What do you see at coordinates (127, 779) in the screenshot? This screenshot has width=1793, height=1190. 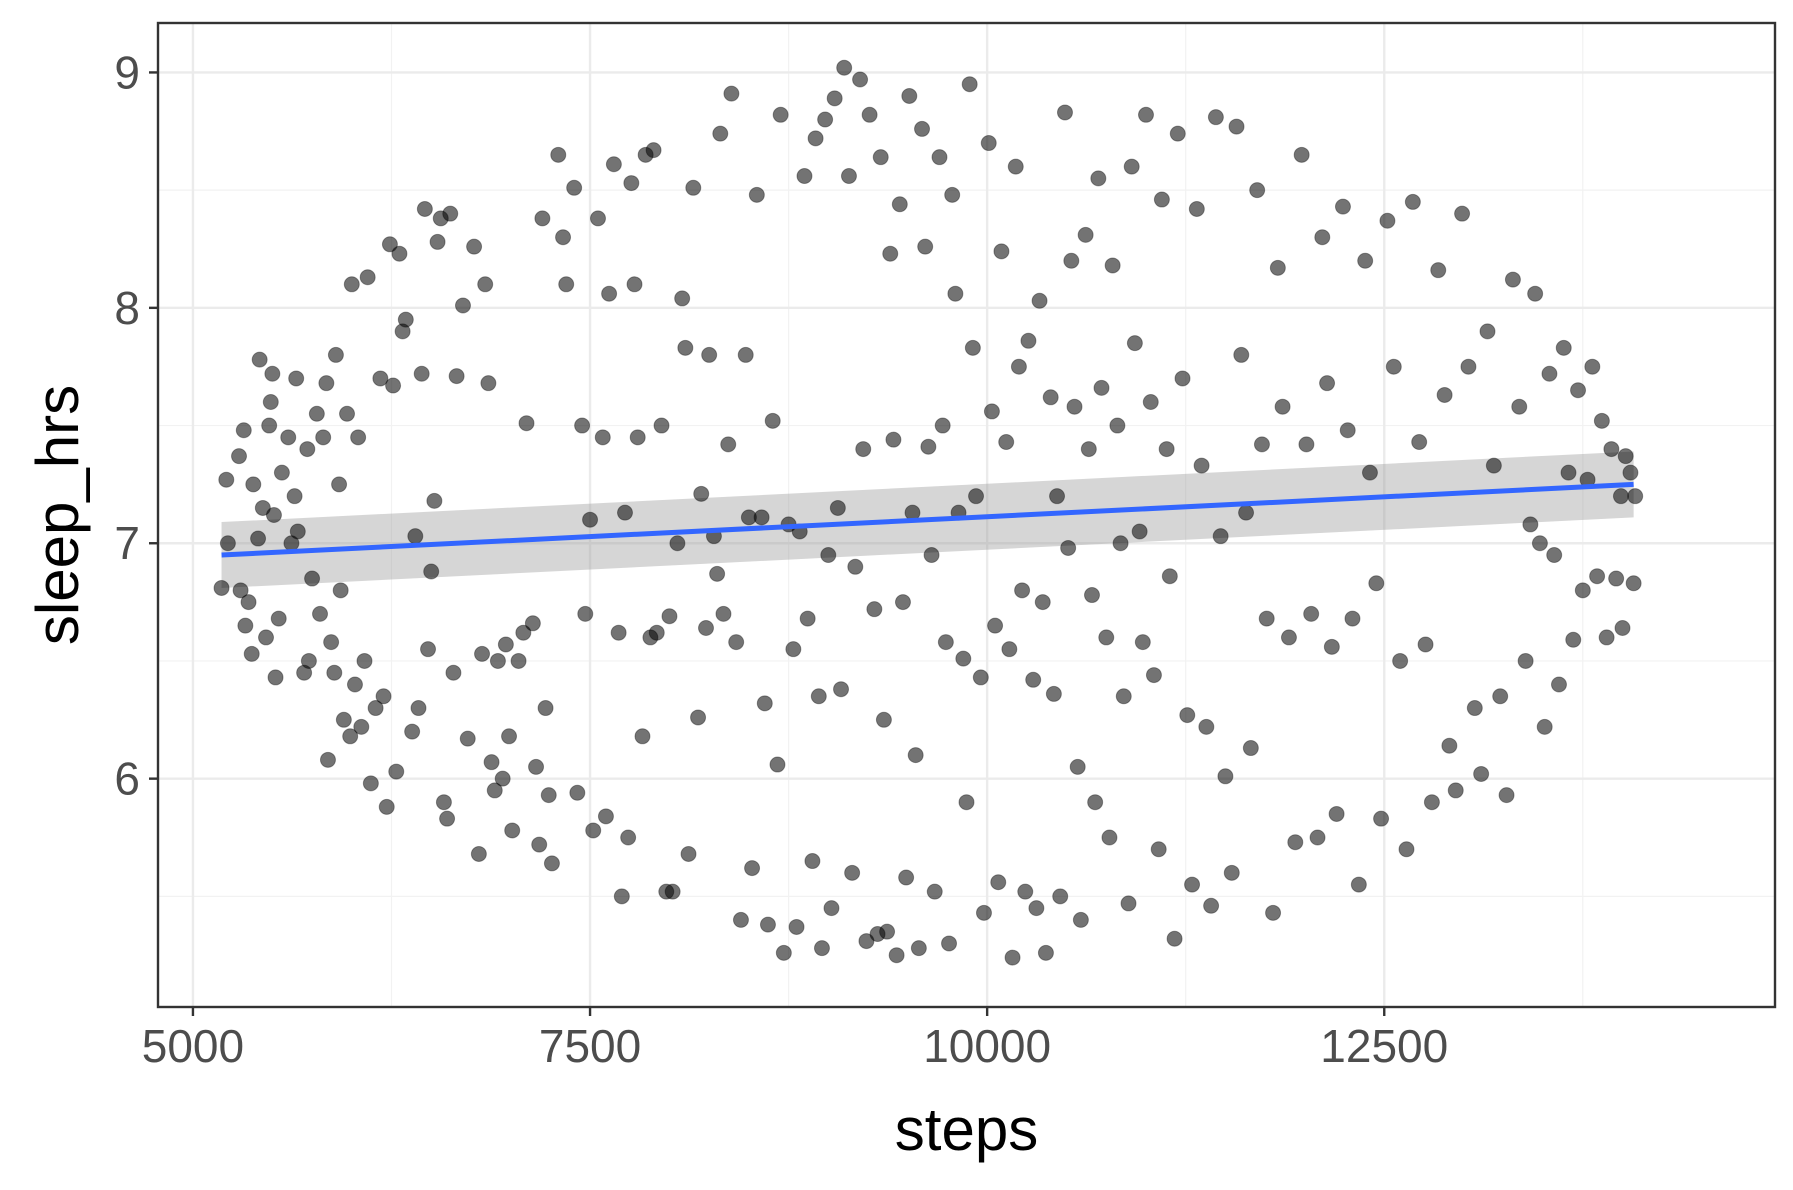 I see `y-tick-label: 6` at bounding box center [127, 779].